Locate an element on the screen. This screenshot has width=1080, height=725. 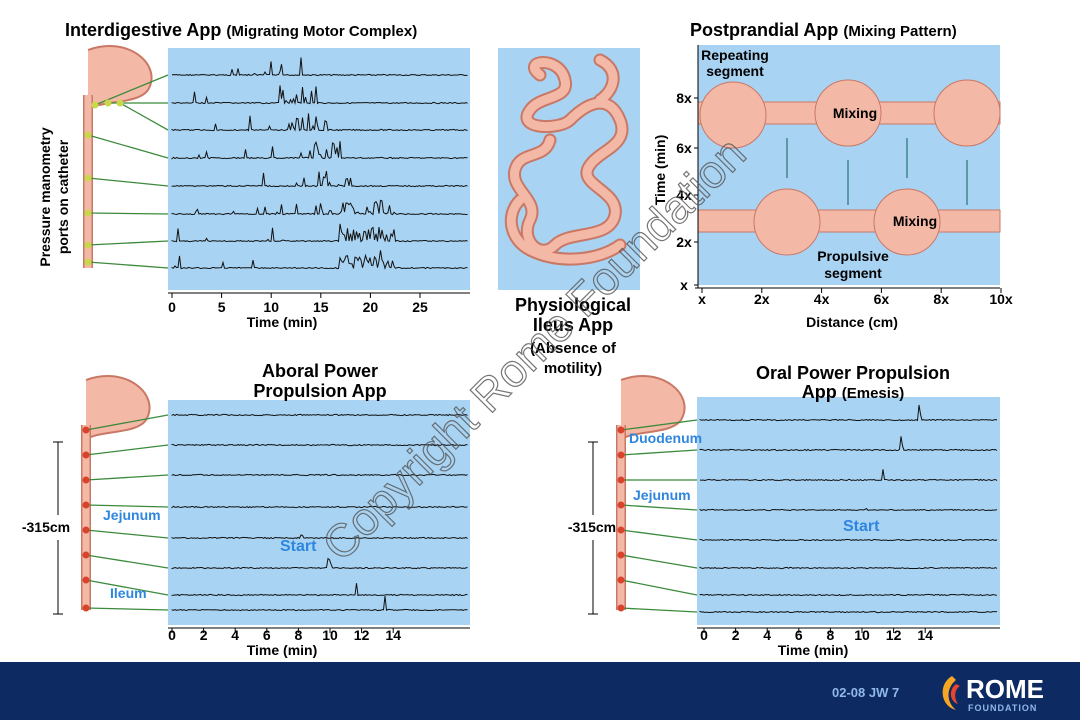
title: App (Emesis) is located at coordinates (853, 392).